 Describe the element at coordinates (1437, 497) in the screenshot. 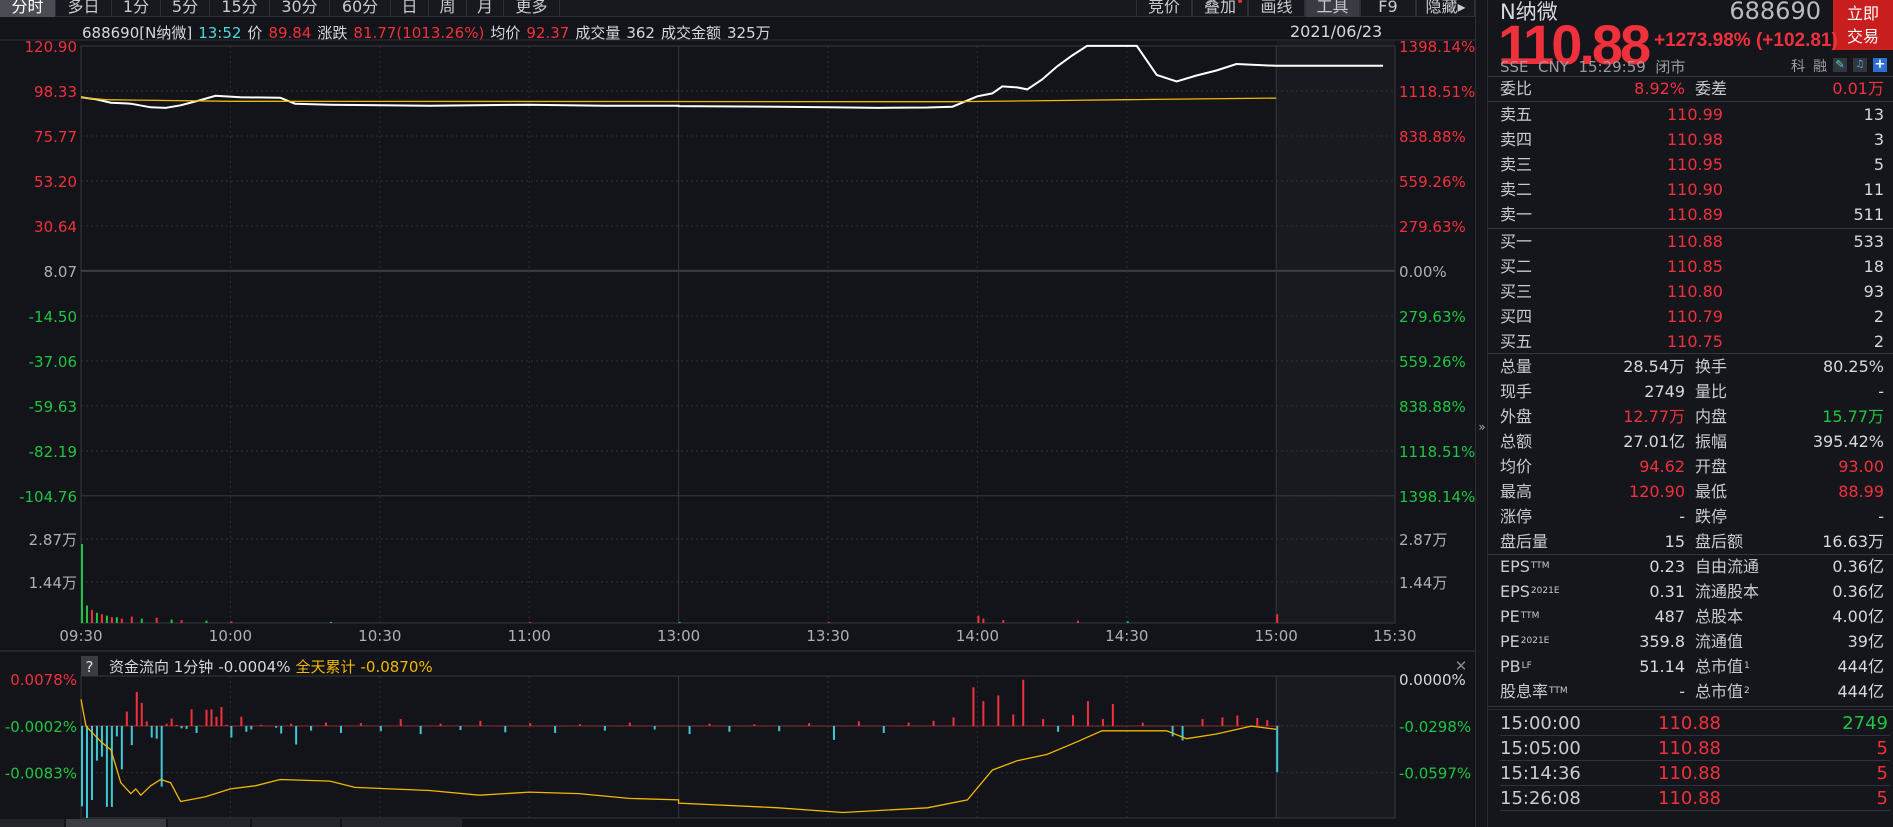

I see `percent-axis-label: 1398.14%` at that location.